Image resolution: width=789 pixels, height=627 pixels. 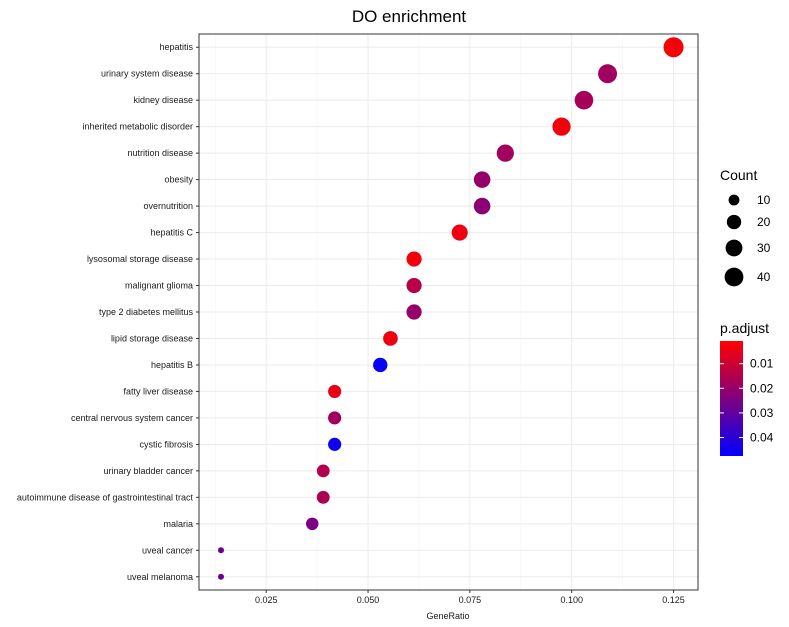 What do you see at coordinates (764, 277) in the screenshot?
I see `count-legend-label: 40` at bounding box center [764, 277].